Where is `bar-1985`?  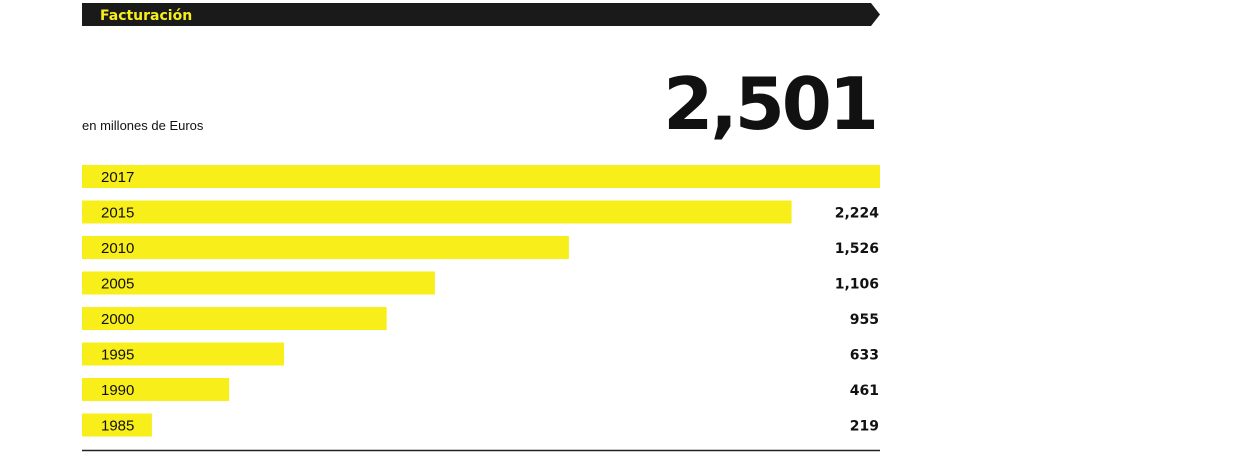
bar-1985 is located at coordinates (117, 425).